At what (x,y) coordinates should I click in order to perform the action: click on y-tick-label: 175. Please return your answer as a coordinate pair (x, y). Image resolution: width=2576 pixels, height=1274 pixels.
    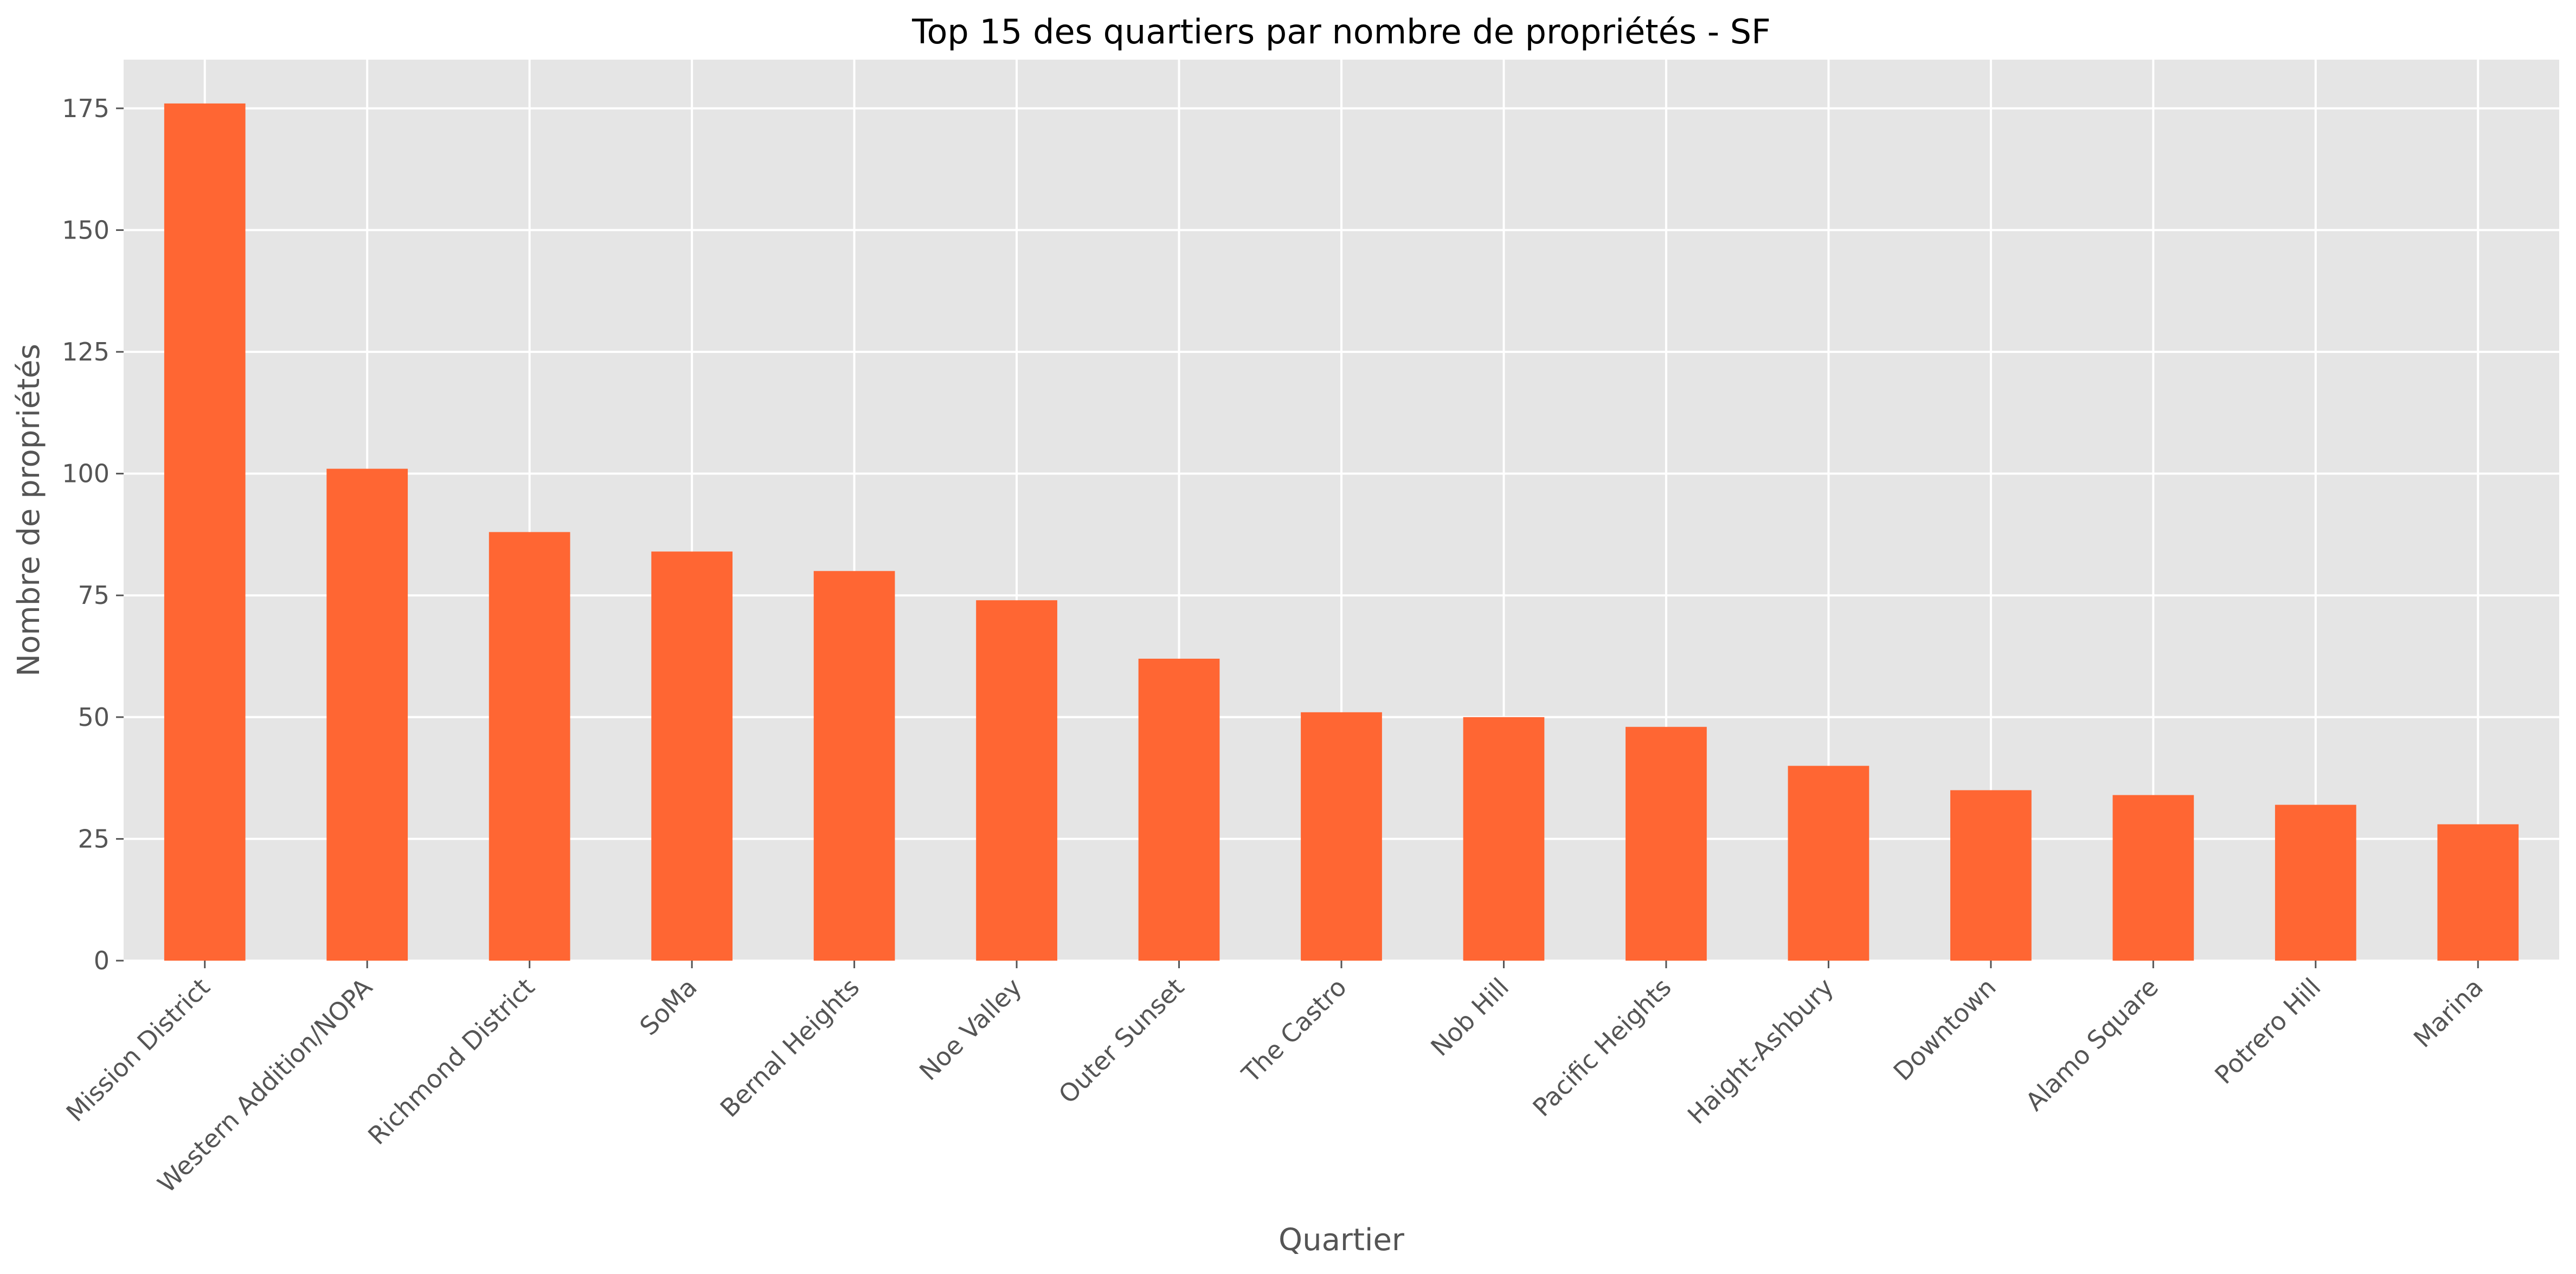
    Looking at the image, I should click on (86, 108).